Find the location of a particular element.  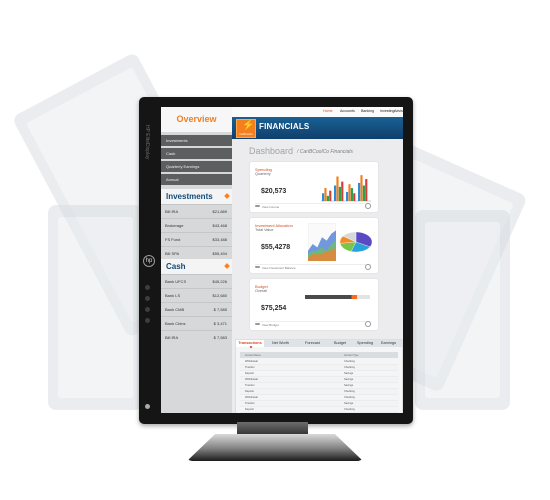

cash-heading: Cash is located at coordinates (196, 266).